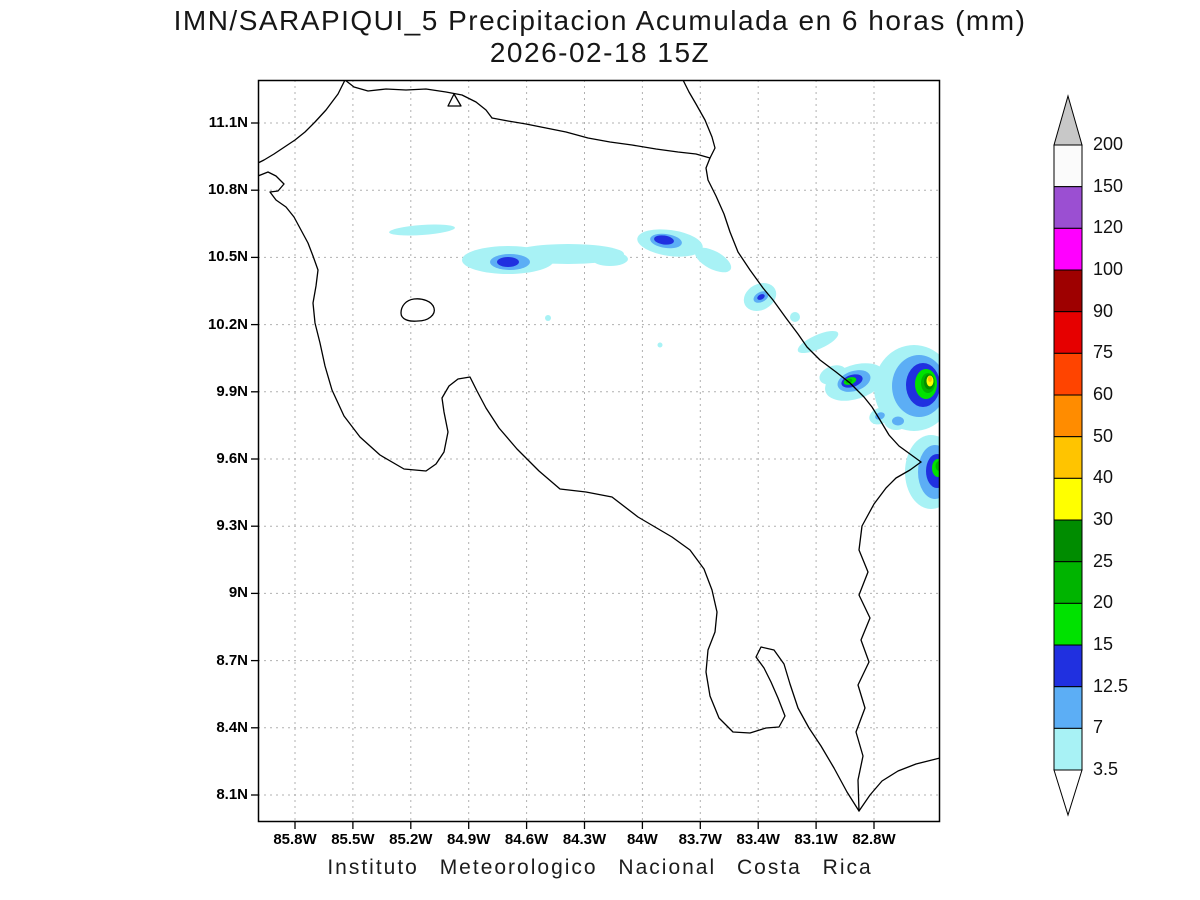  Describe the element at coordinates (228, 122) in the screenshot. I see `lat-tick-label: 11.1N` at that location.